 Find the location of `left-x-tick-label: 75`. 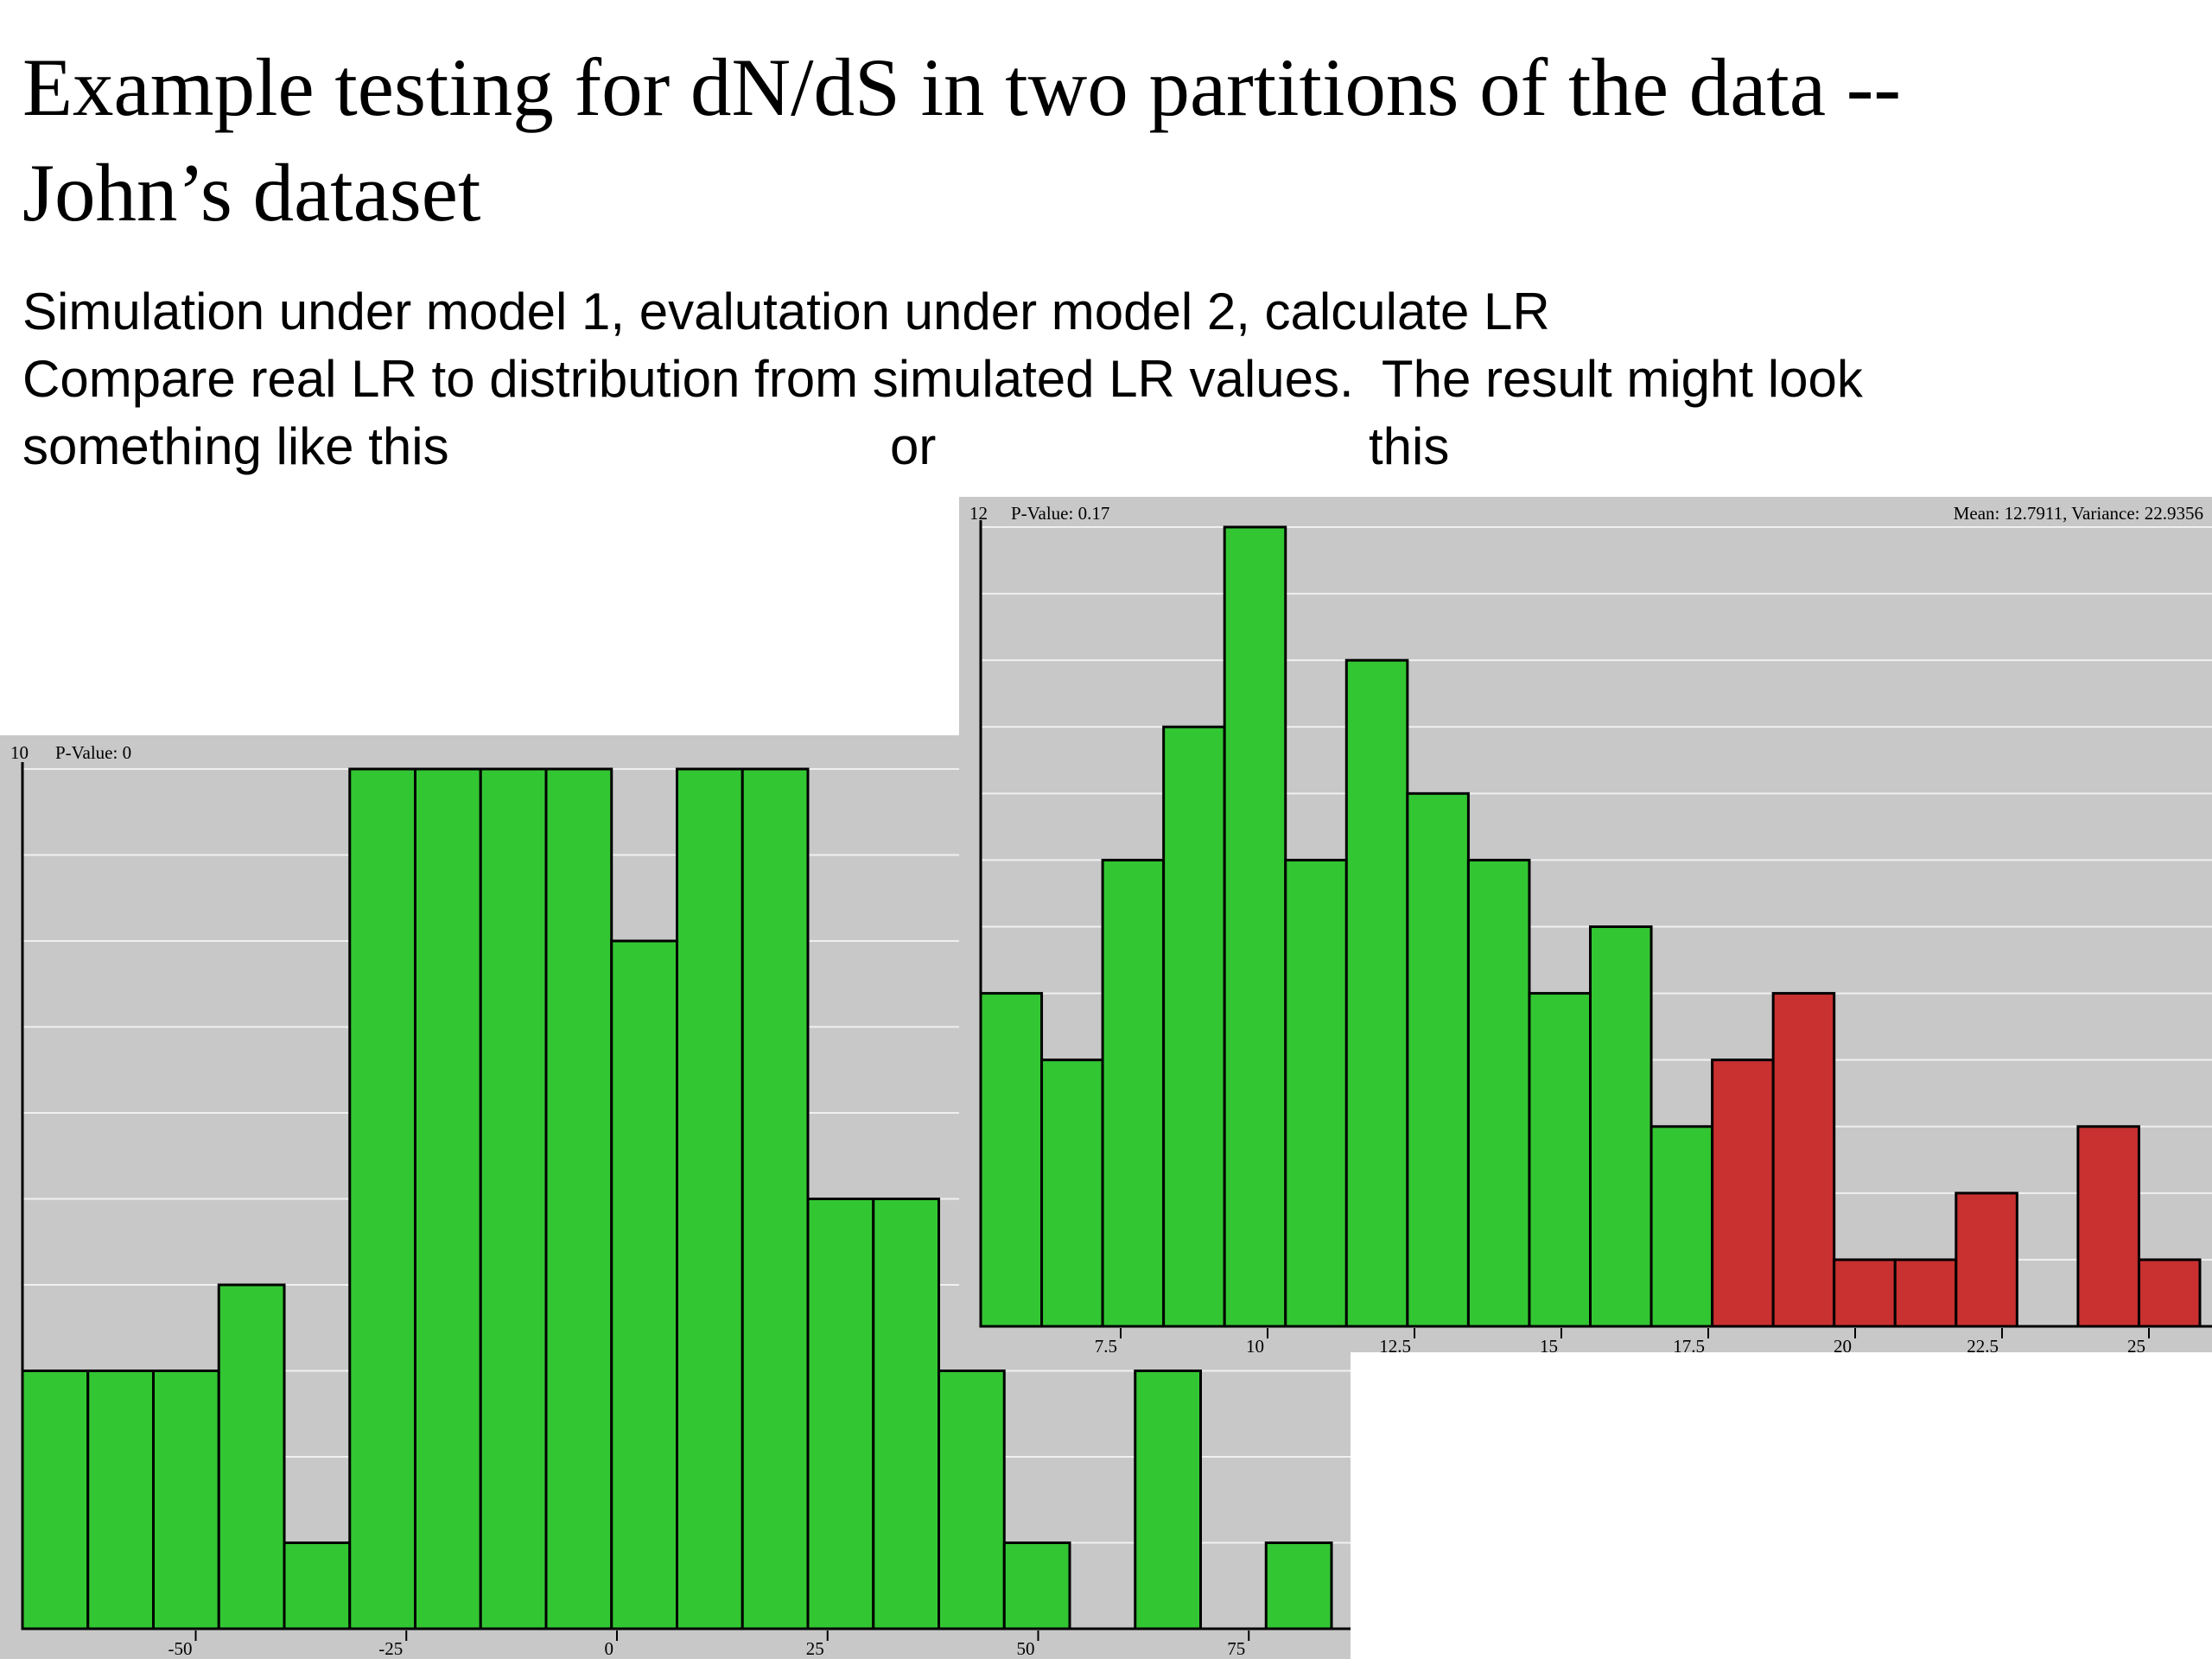

left-x-tick-label: 75 is located at coordinates (1236, 1648).